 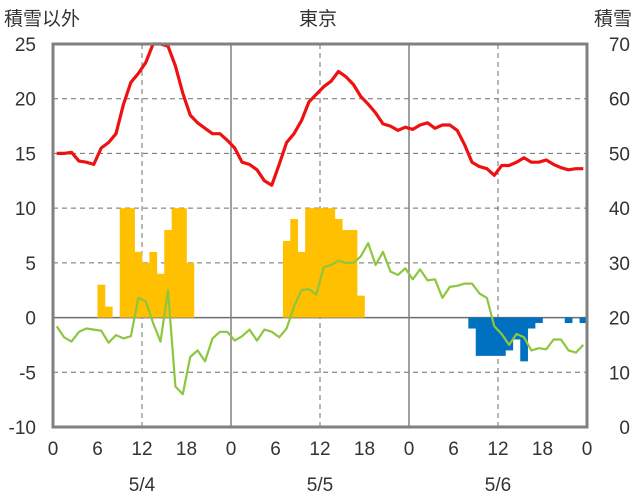 I want to click on right-axis-title: 積雪, so click(x=613, y=19).